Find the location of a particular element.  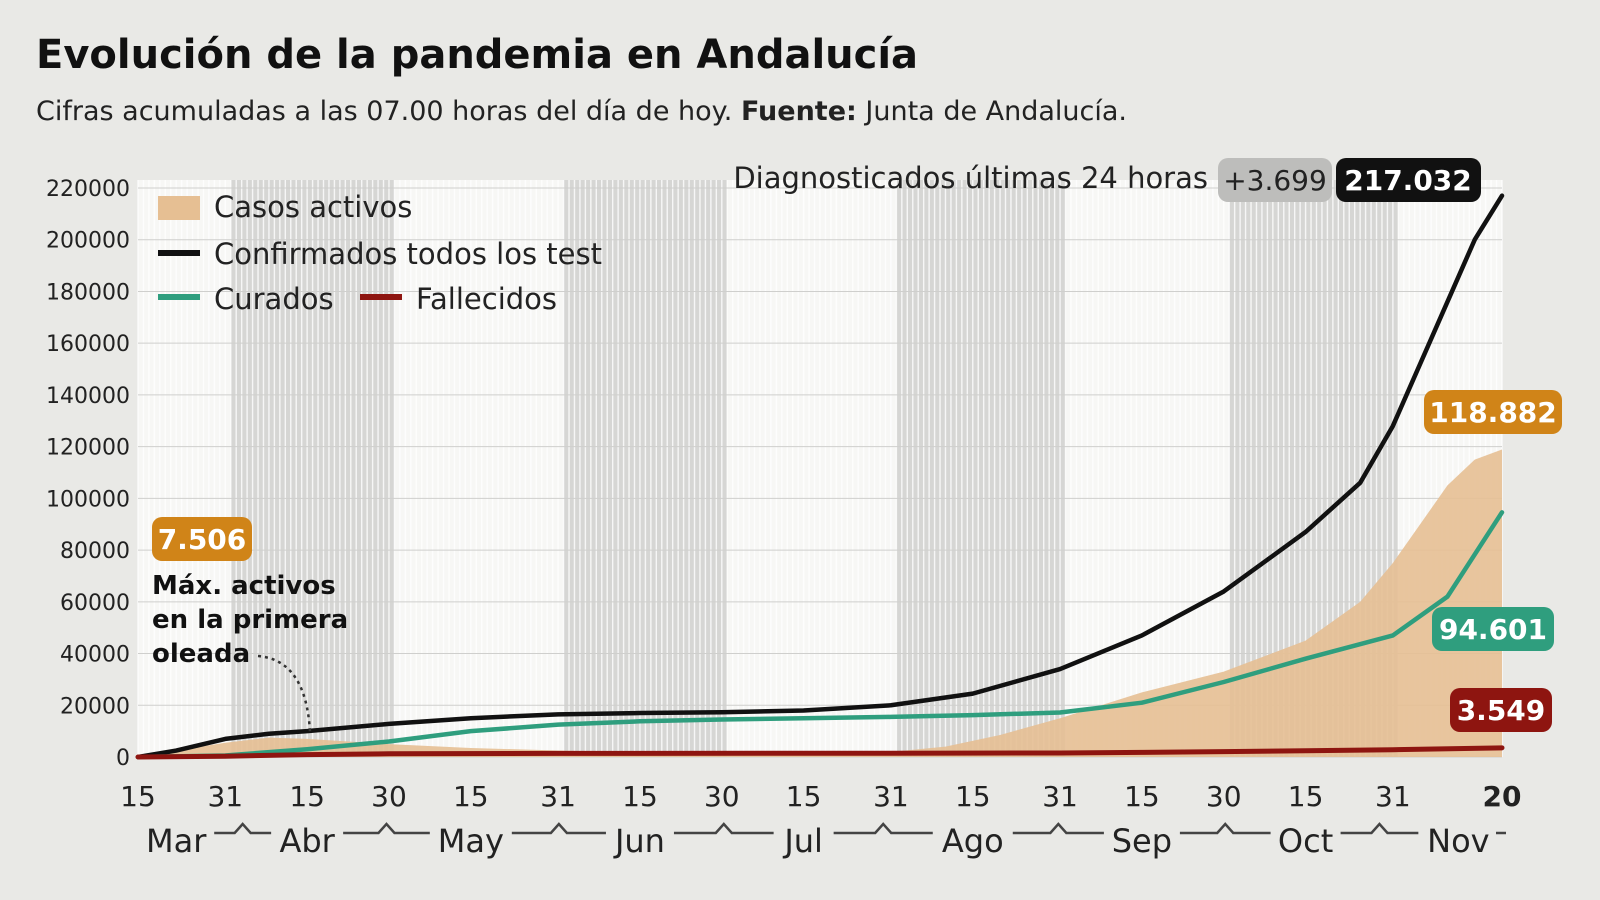

legend-label-confirmados: Confirmados todos los test is located at coordinates (408, 254).